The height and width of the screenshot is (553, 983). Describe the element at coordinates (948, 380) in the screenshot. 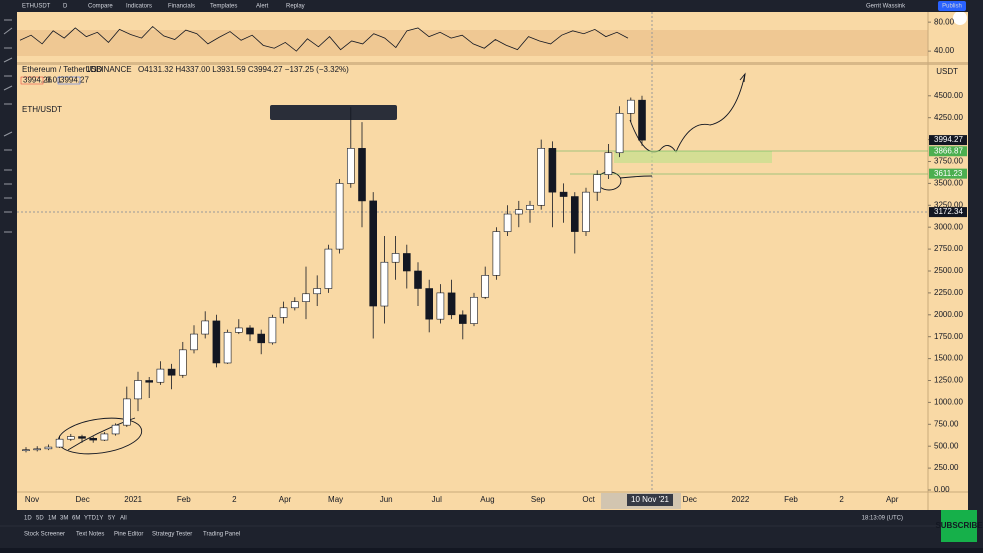

I see `y-tick-label: 1250.00` at that location.